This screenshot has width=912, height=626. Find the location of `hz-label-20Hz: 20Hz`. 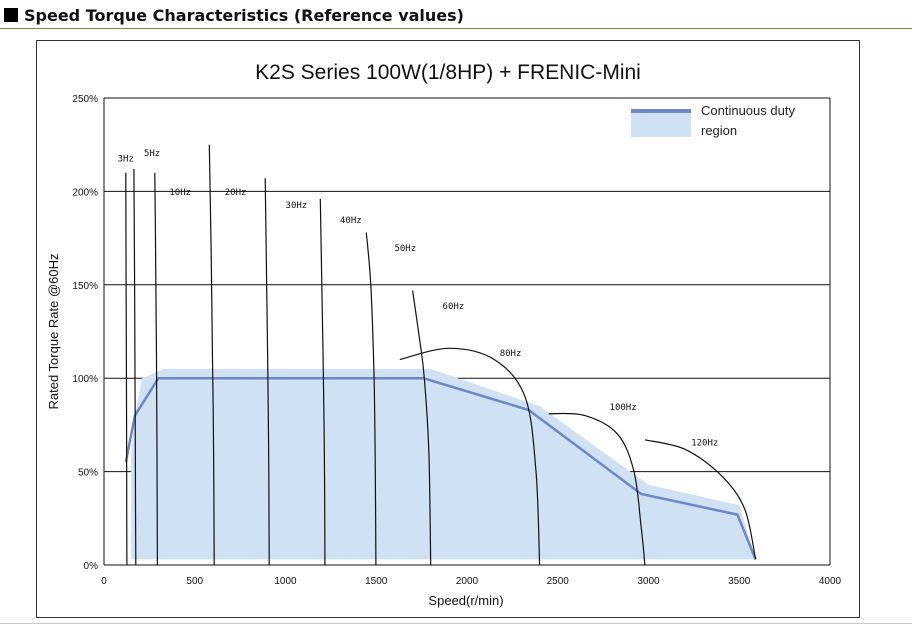

hz-label-20Hz: 20Hz is located at coordinates (236, 193).